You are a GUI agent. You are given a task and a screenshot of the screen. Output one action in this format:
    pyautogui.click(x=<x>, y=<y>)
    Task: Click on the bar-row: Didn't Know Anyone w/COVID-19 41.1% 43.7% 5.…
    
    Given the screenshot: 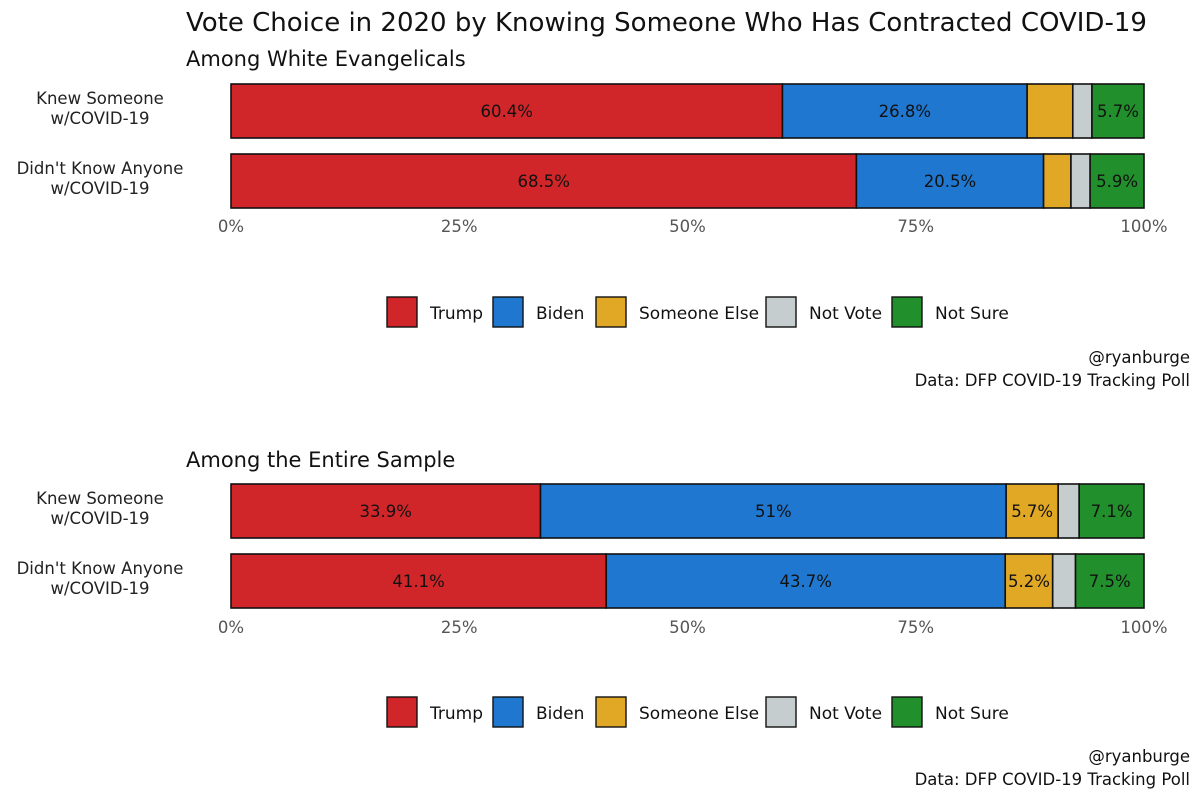 What is the action you would take?
    pyautogui.click(x=581, y=581)
    